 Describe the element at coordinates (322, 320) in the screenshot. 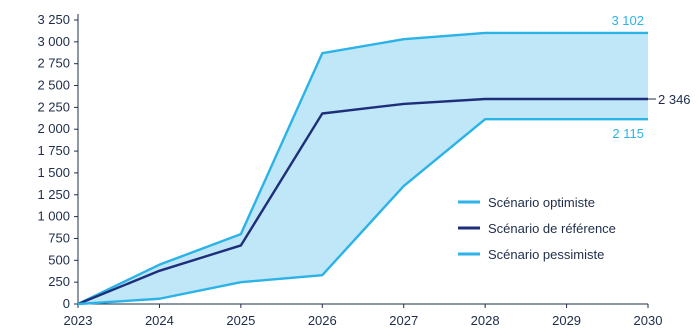

I see `x-tick-label: 2026` at that location.